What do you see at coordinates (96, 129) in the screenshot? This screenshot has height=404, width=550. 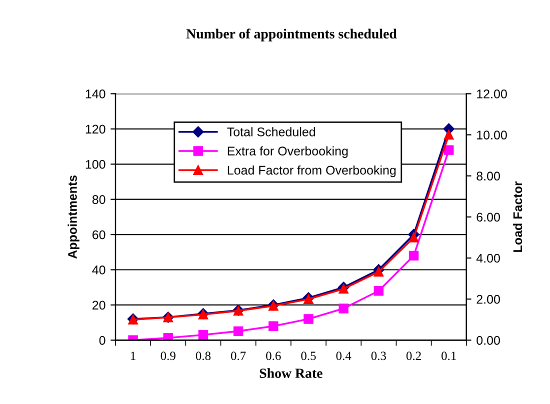 I see `y-tick-label: 120` at bounding box center [96, 129].